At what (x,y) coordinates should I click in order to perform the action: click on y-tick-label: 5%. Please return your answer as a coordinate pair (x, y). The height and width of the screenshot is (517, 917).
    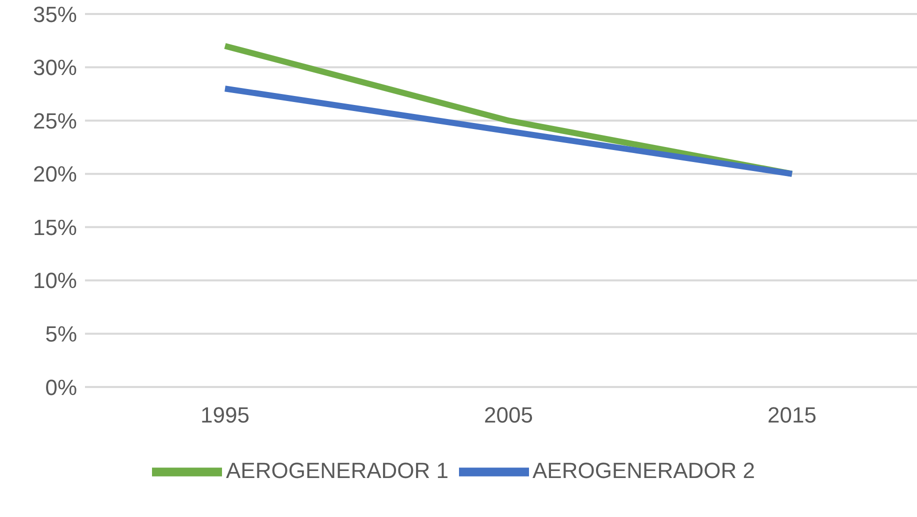
    Looking at the image, I should click on (61, 334).